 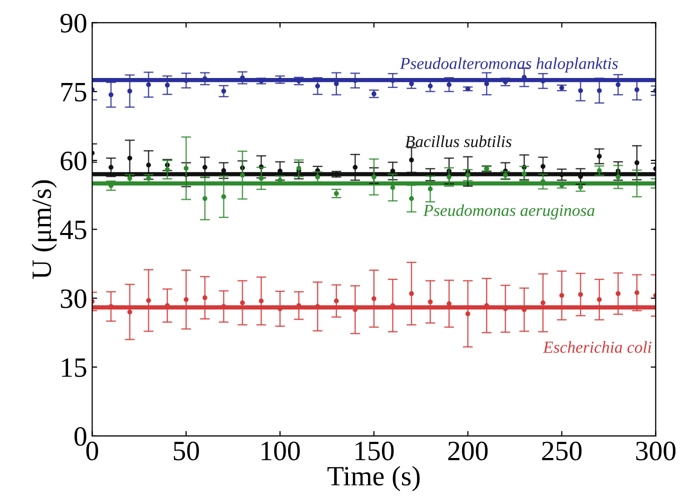 I want to click on x-tick-label: 150, so click(x=375, y=451).